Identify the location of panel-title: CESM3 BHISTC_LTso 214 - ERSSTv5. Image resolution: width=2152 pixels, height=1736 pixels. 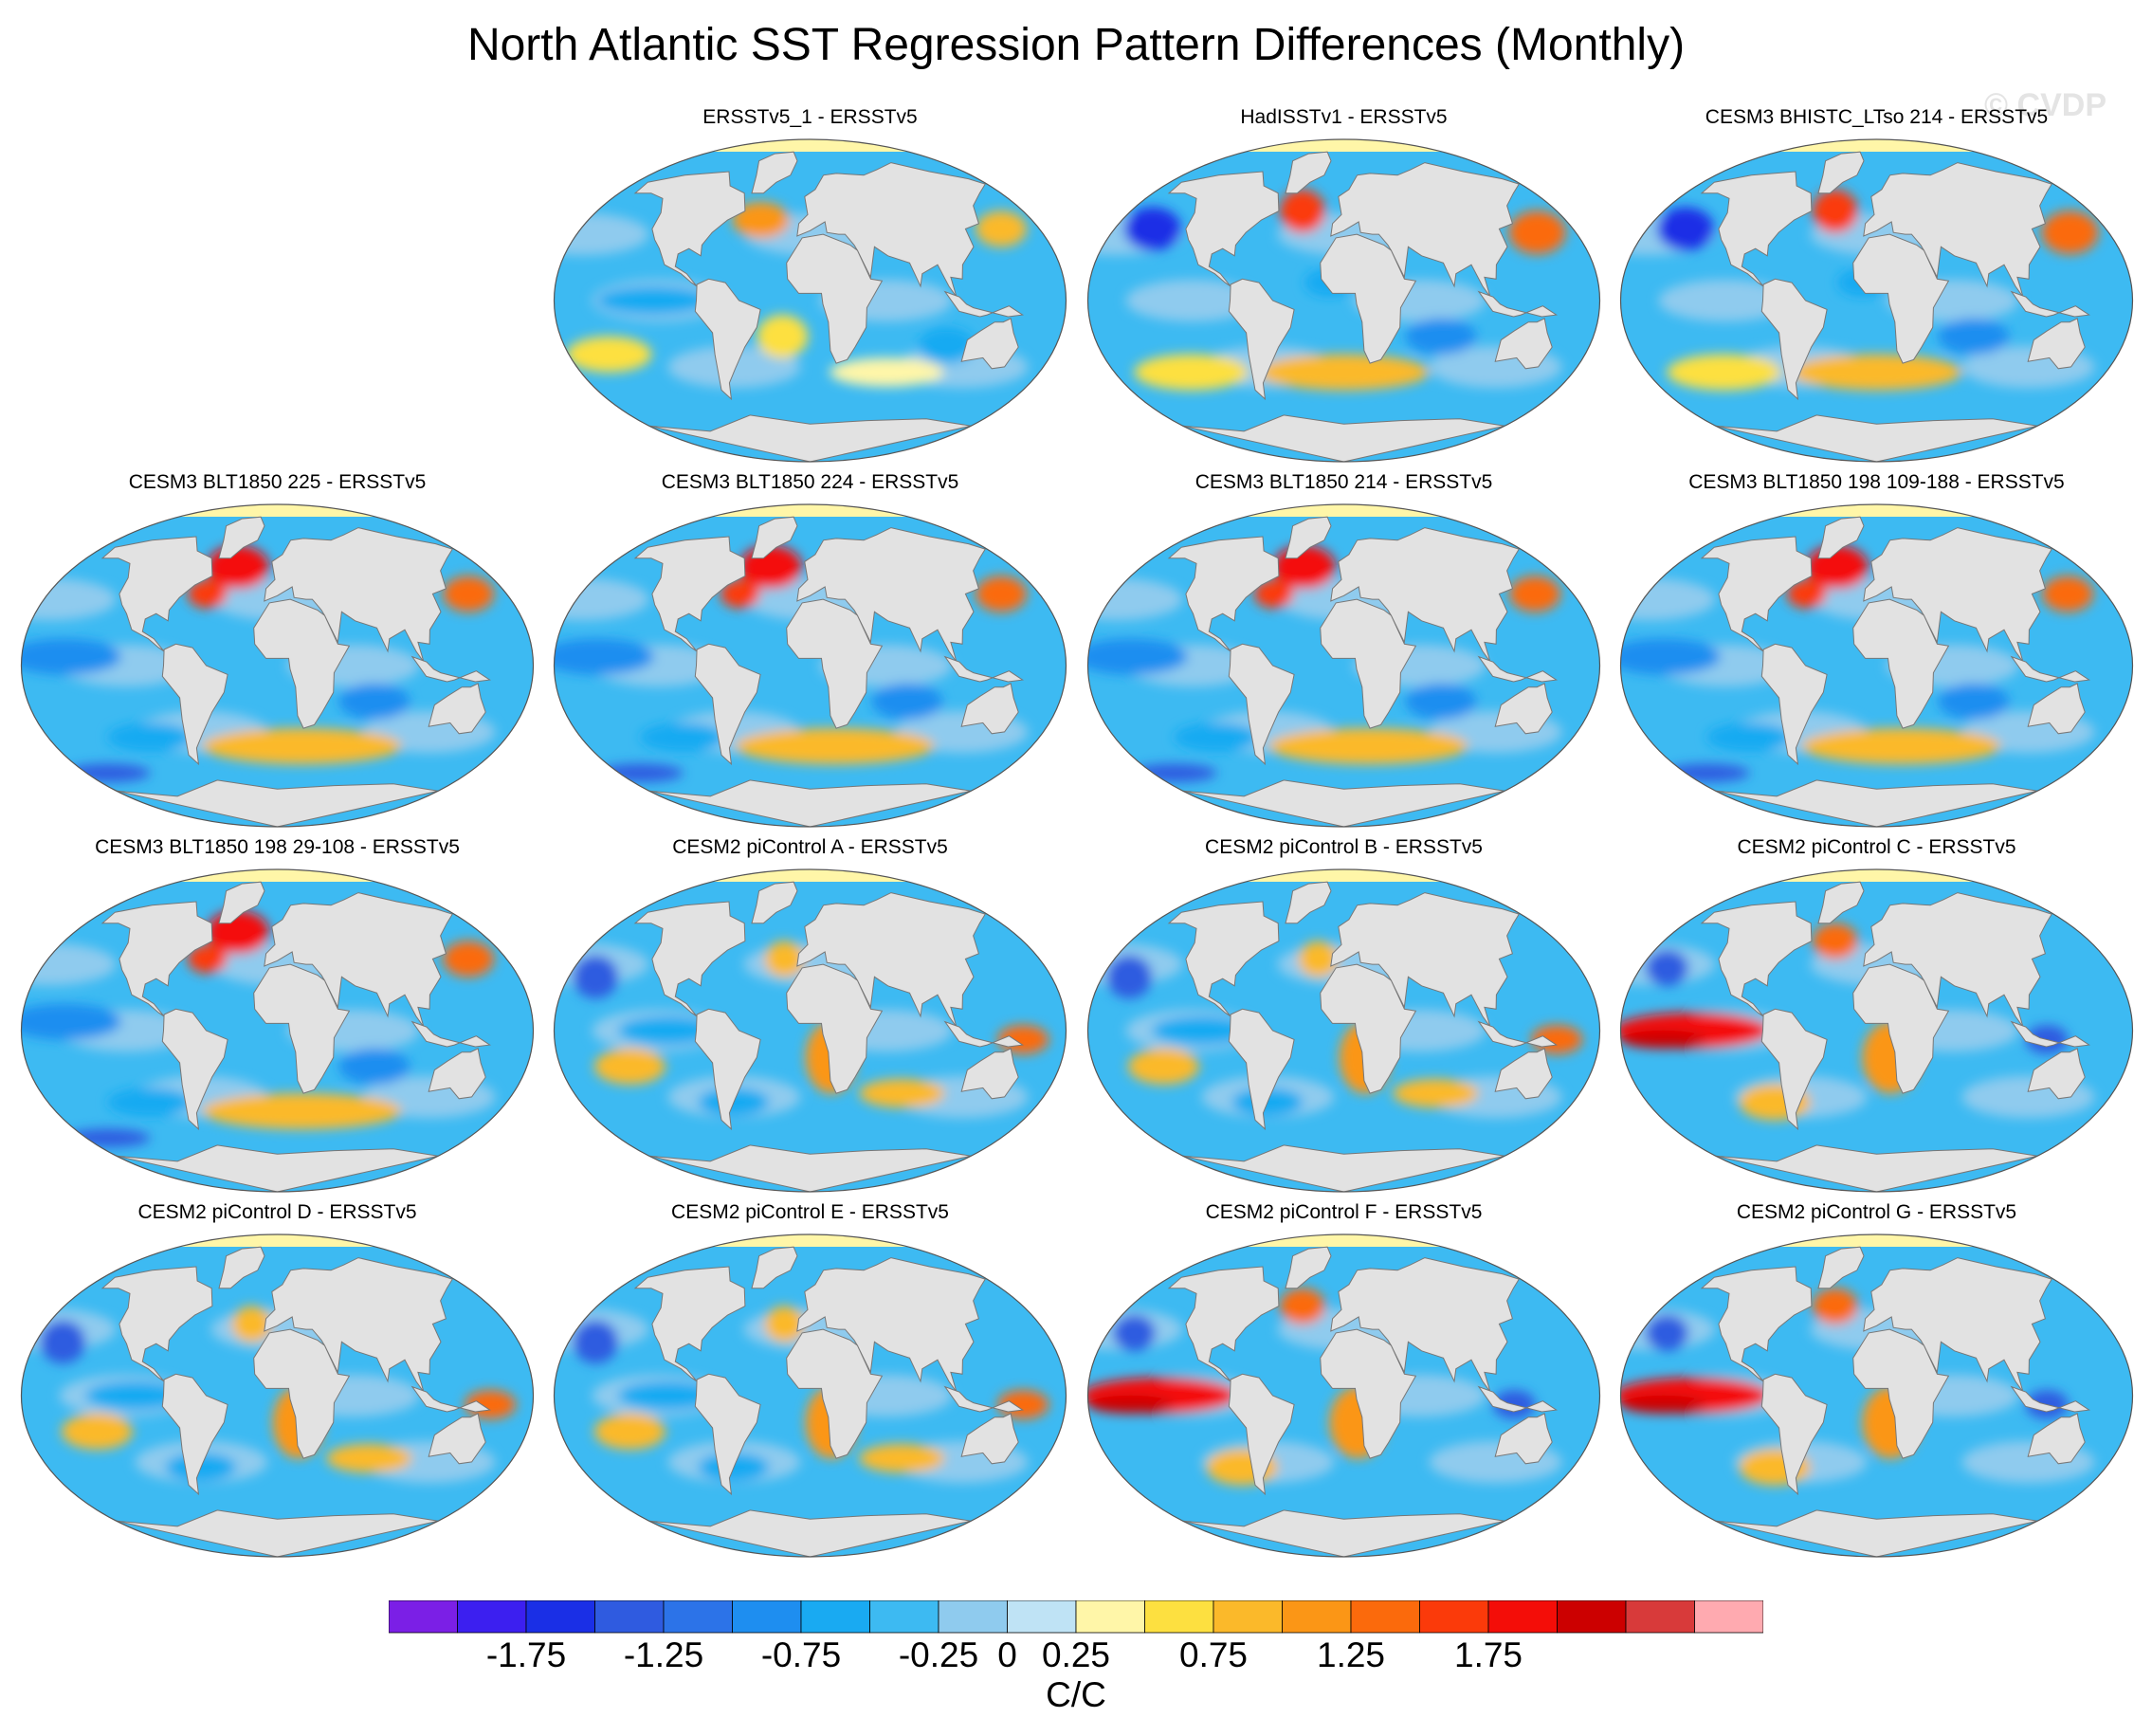
(1877, 117).